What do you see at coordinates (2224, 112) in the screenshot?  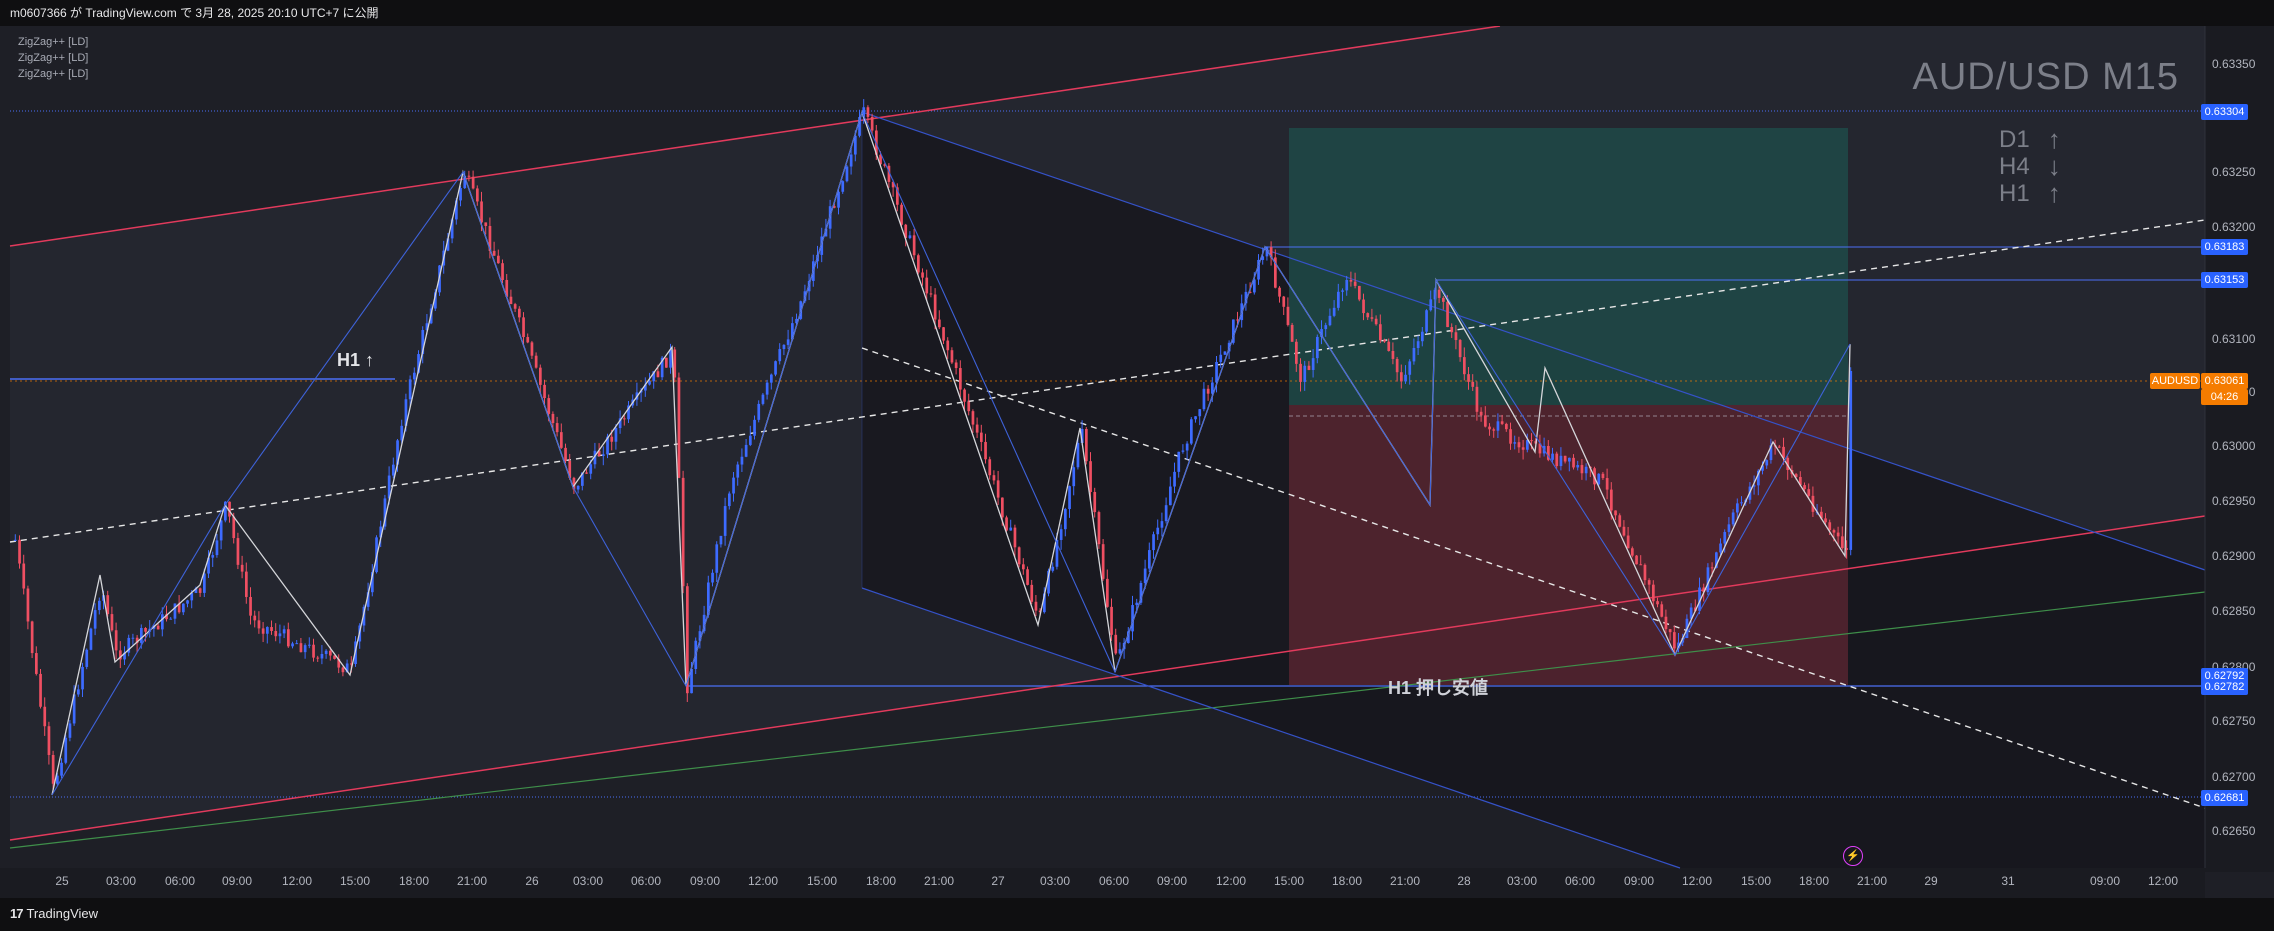 I see `price-tag: 0.63304` at bounding box center [2224, 112].